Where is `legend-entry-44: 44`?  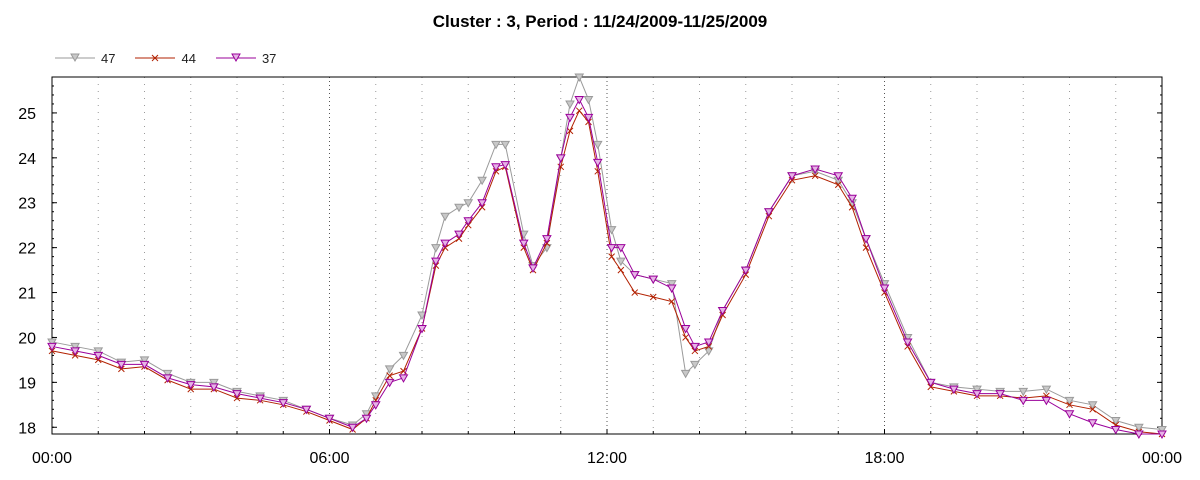 legend-entry-44: 44 is located at coordinates (165, 58).